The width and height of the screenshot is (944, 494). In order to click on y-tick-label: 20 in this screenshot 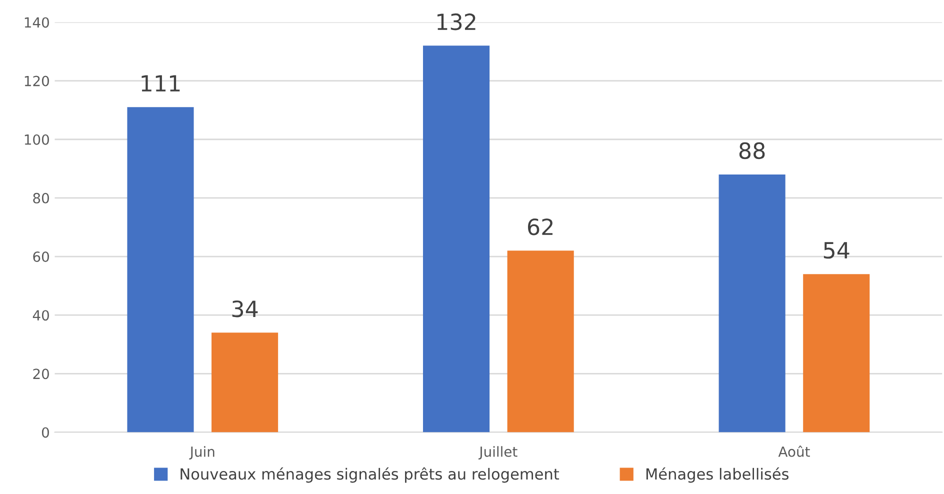, I will do `click(41, 374)`.